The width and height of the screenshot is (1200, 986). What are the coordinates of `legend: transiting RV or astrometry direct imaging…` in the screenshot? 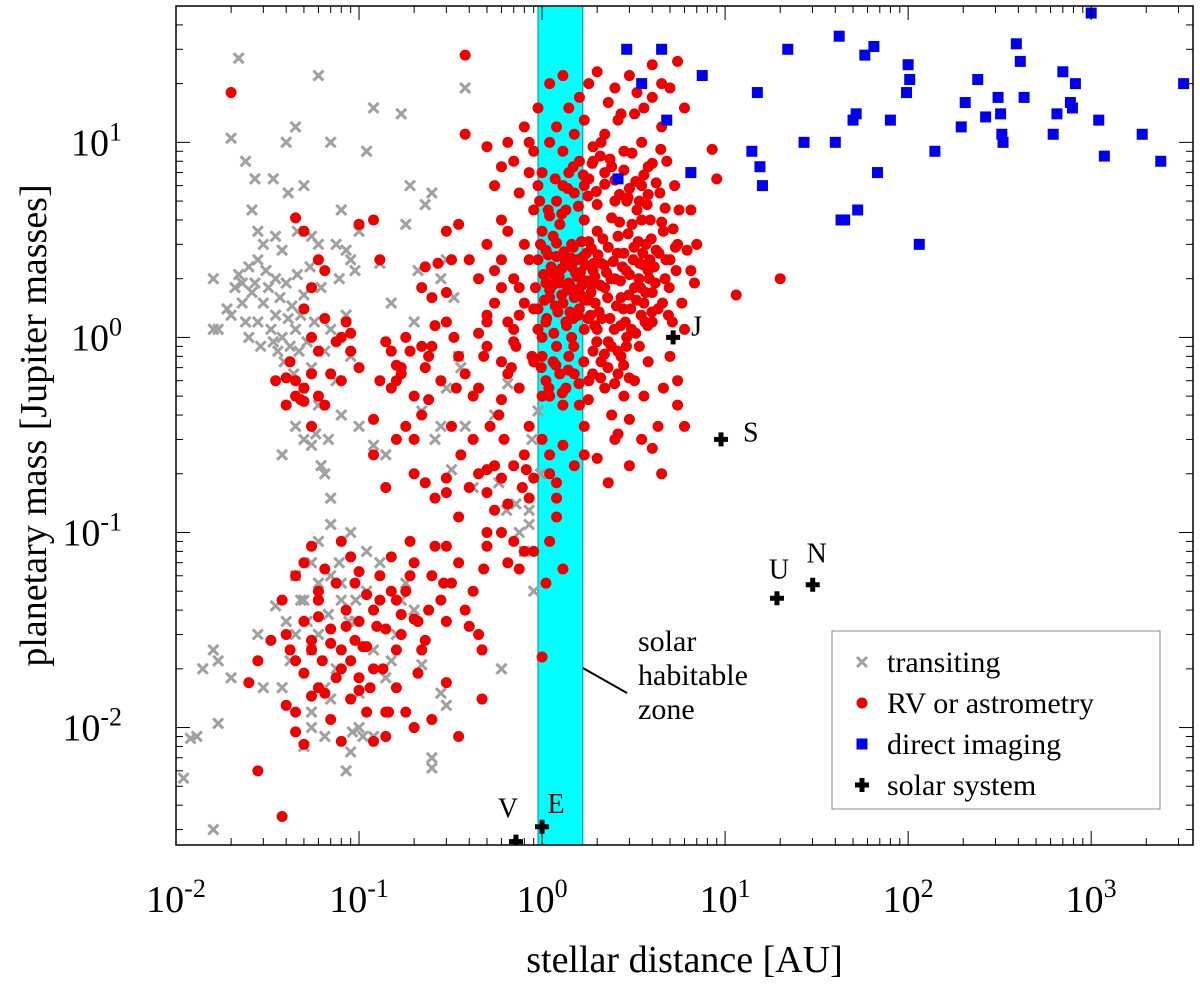 It's located at (996, 720).